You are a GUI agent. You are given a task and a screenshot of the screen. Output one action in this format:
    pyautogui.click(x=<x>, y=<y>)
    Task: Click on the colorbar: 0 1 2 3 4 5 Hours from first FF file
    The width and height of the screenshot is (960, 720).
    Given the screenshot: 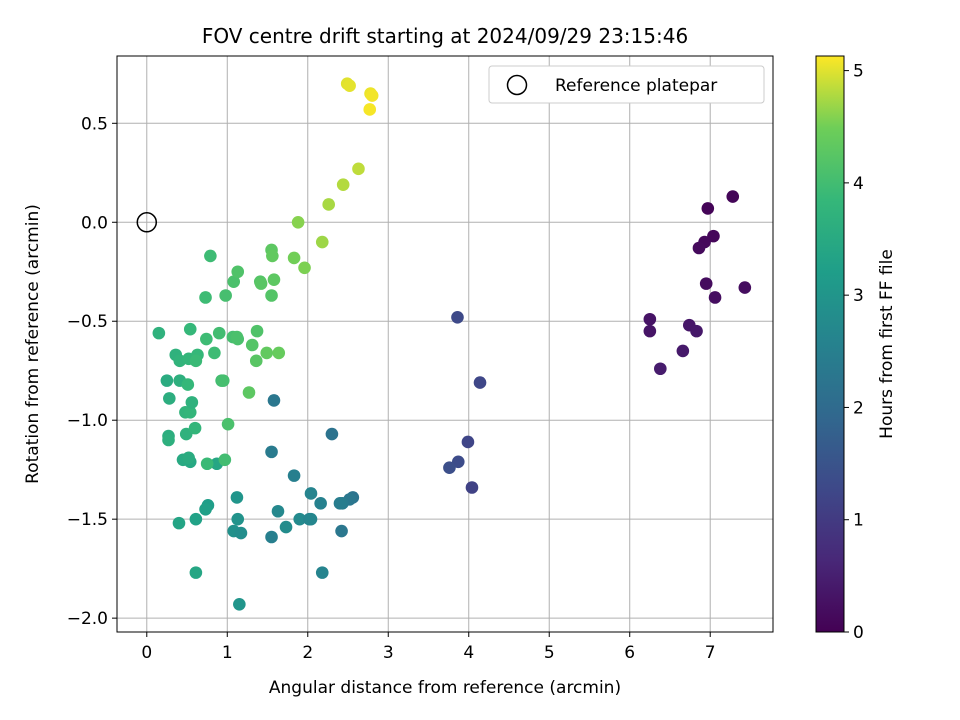 What is the action you would take?
    pyautogui.click(x=856, y=349)
    